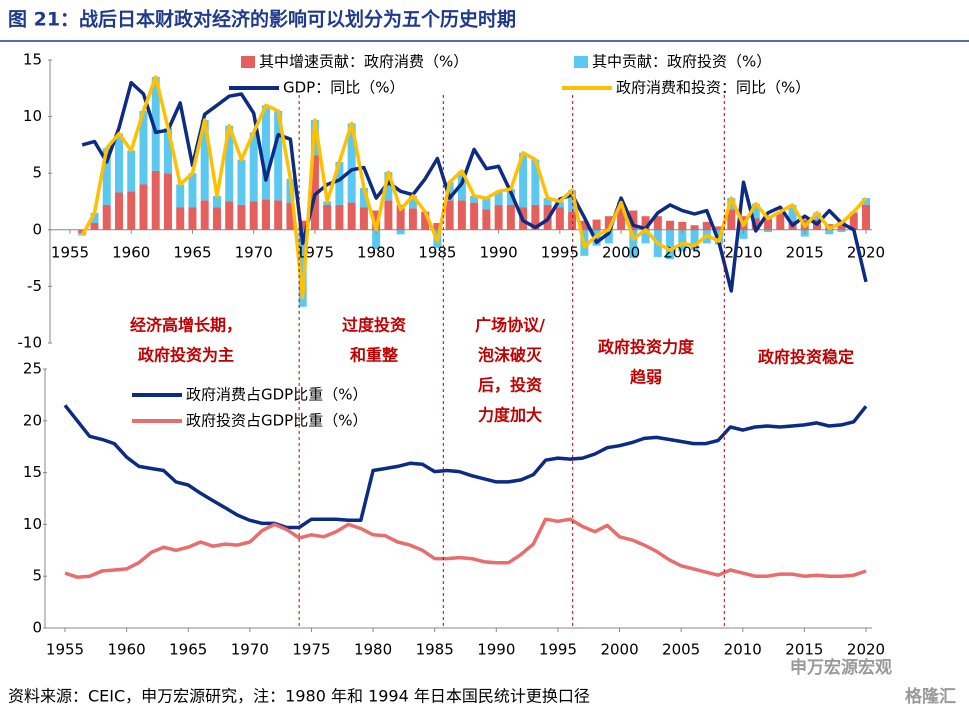 This screenshot has width=969, height=714. I want to click on x-tick-label: 1990, so click(496, 650).